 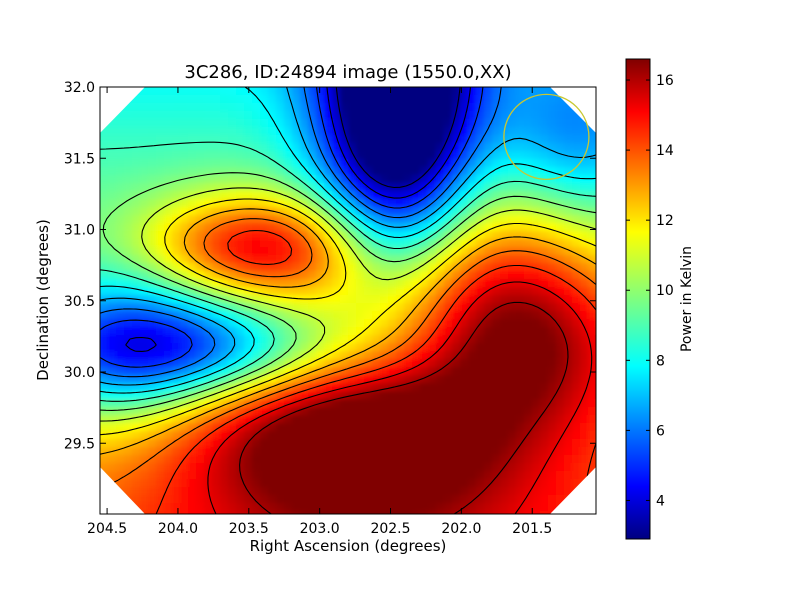 What do you see at coordinates (178, 529) in the screenshot?
I see `x-tick-label: 204.0` at bounding box center [178, 529].